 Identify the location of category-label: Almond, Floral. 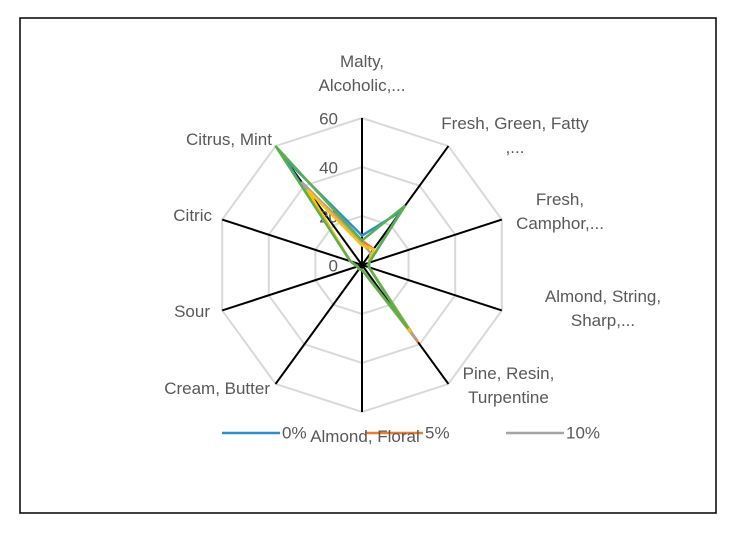
(365, 436).